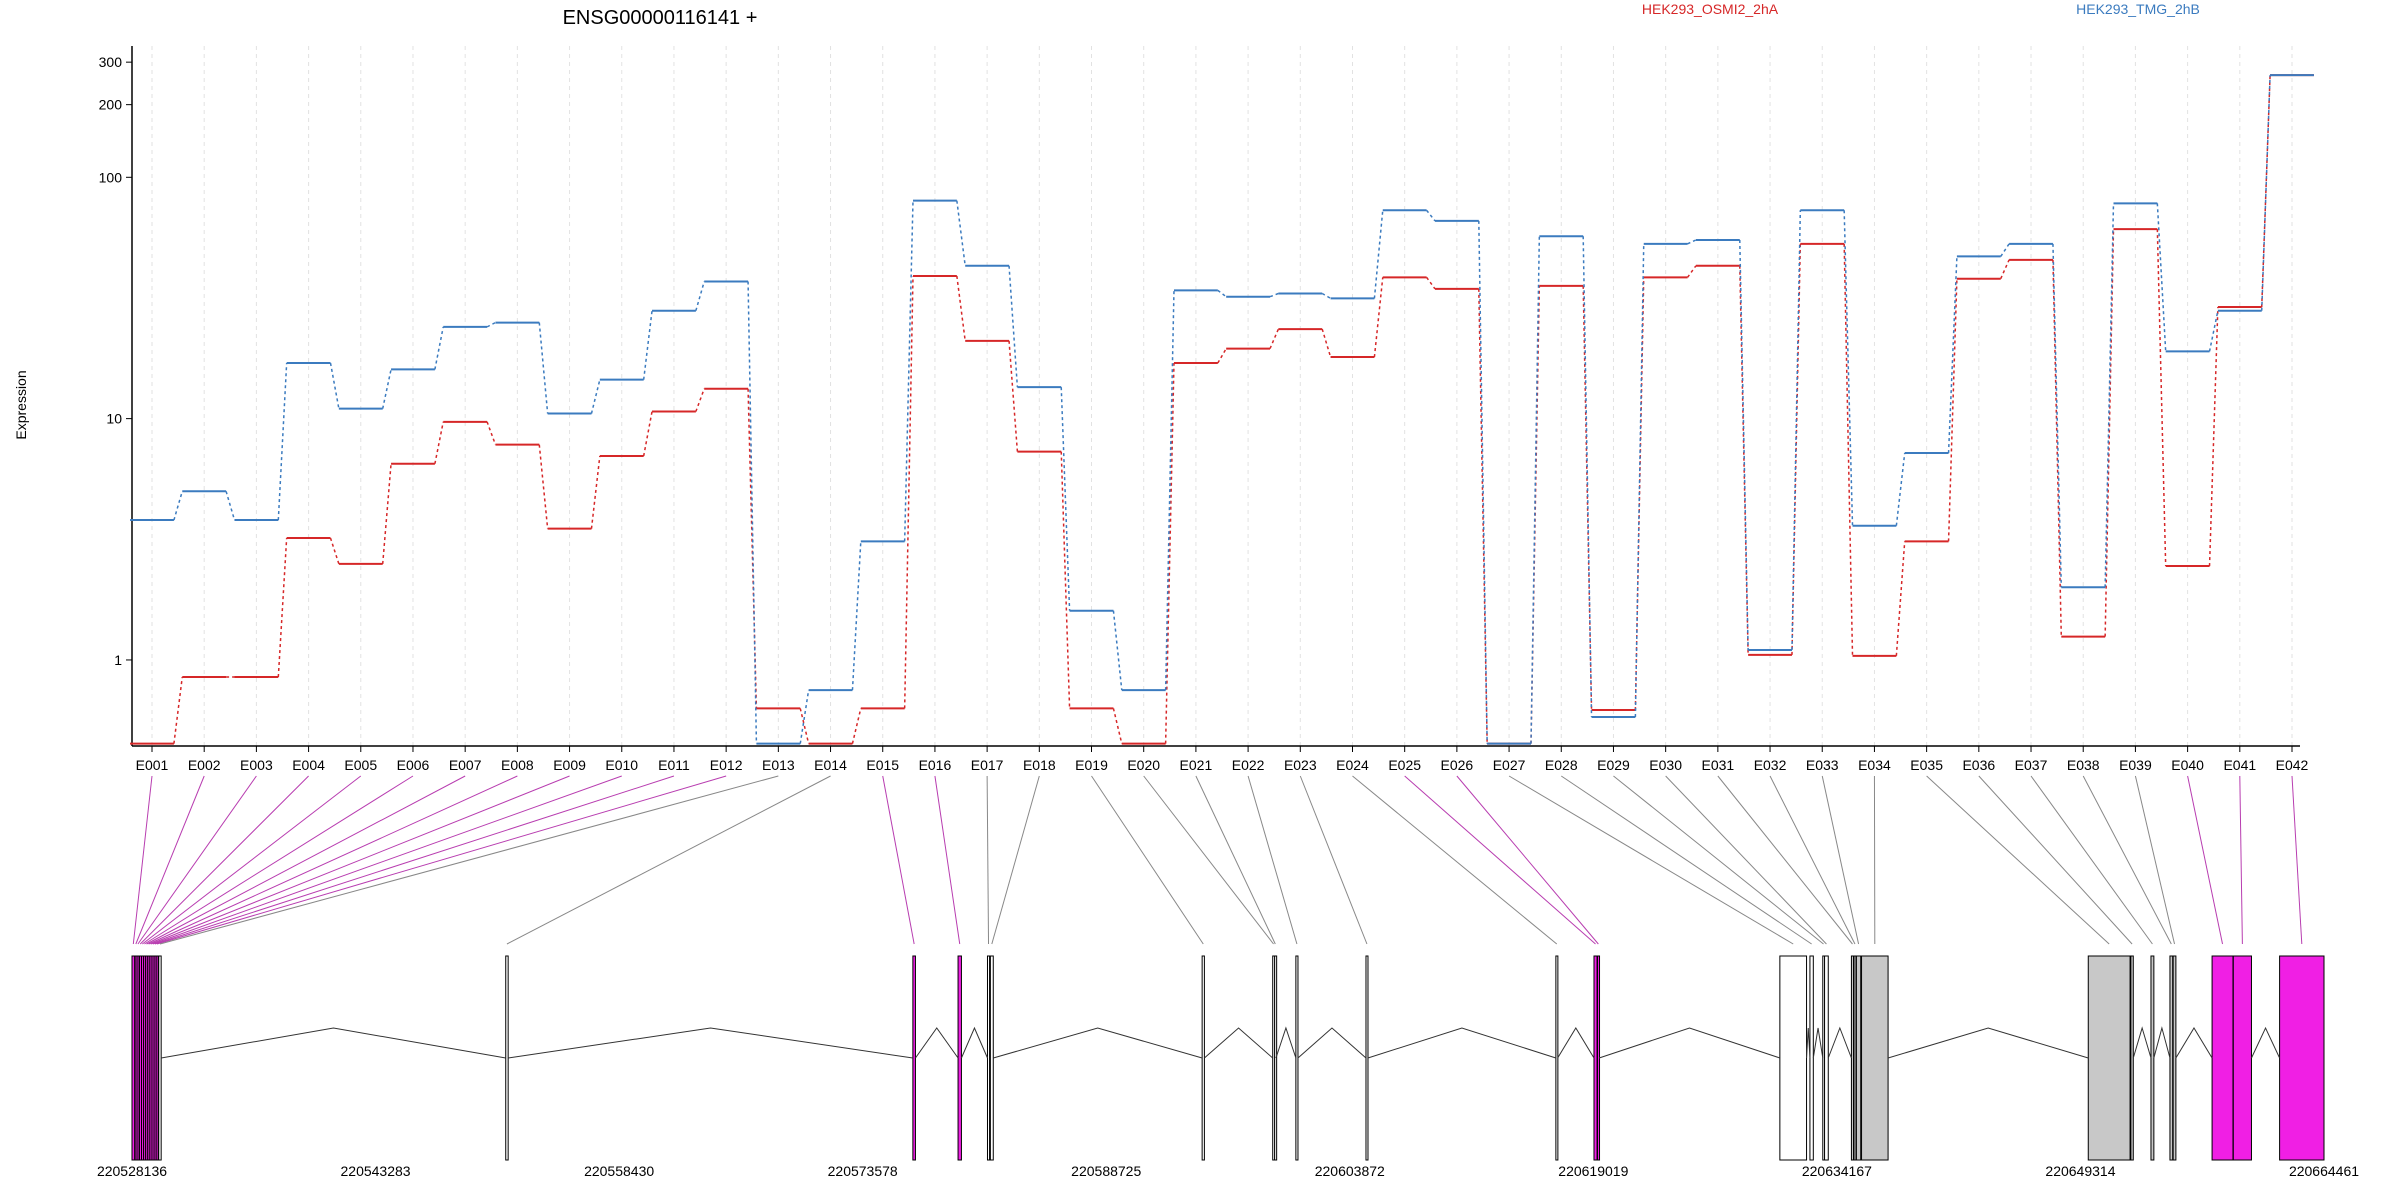 The height and width of the screenshot is (1200, 2400). I want to click on x-tick-label-E042: E042, so click(2292, 765).